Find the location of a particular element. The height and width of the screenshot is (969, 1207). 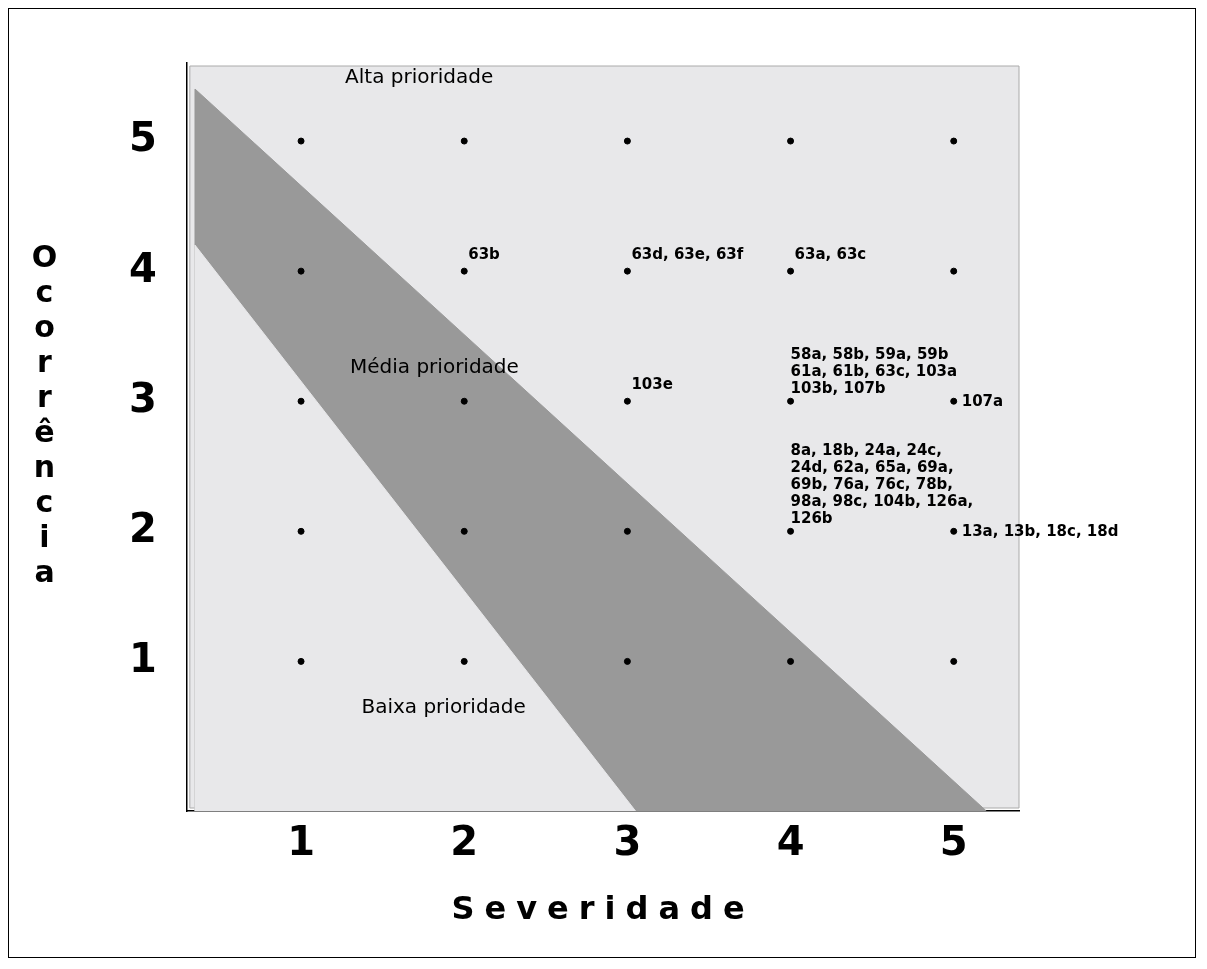

x-tick-label: 4 is located at coordinates (790, 841).